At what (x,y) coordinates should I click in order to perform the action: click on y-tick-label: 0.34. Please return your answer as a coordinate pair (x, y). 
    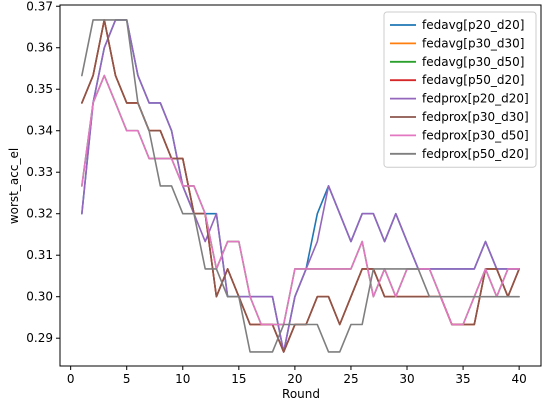
    Looking at the image, I should click on (39, 131).